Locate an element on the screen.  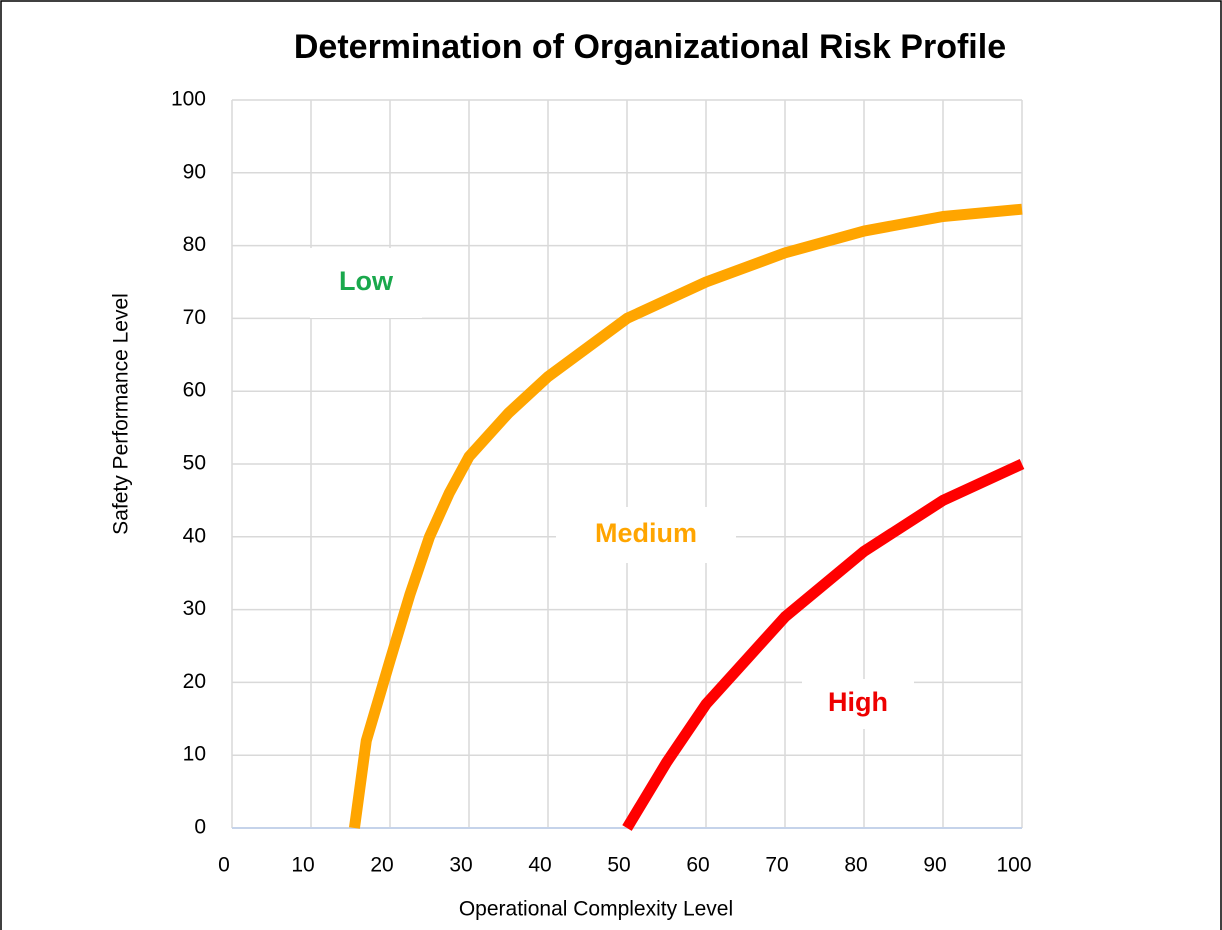
x-tick-label: 100 is located at coordinates (1013, 865).